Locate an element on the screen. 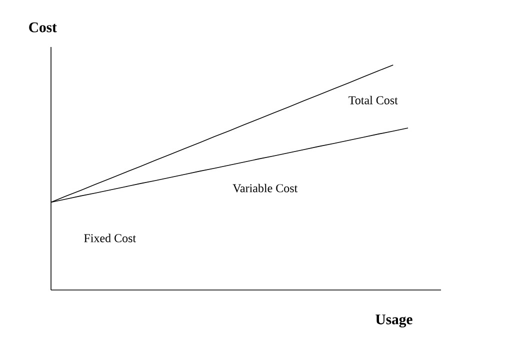 The height and width of the screenshot is (354, 520). series-label: Variable Cost is located at coordinates (265, 188).